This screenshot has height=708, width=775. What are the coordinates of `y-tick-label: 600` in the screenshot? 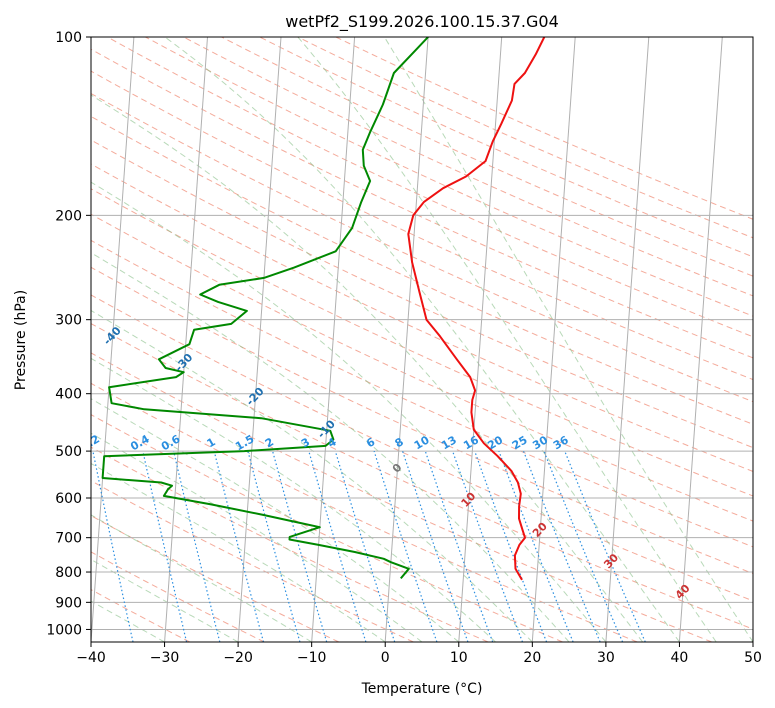 It's located at (68, 499).